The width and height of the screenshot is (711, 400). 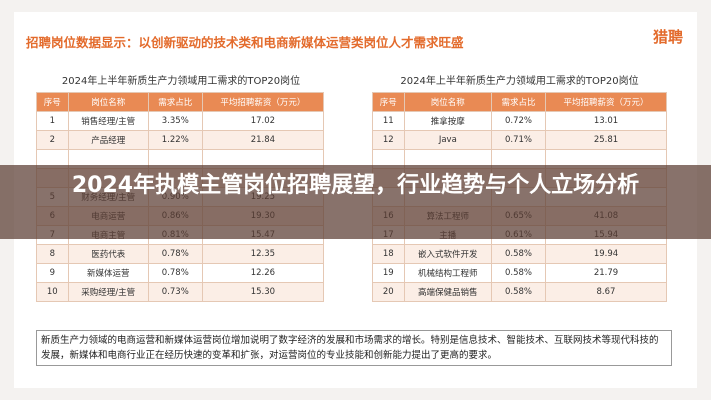 What do you see at coordinates (180, 159) in the screenshot?
I see `row` at bounding box center [180, 159].